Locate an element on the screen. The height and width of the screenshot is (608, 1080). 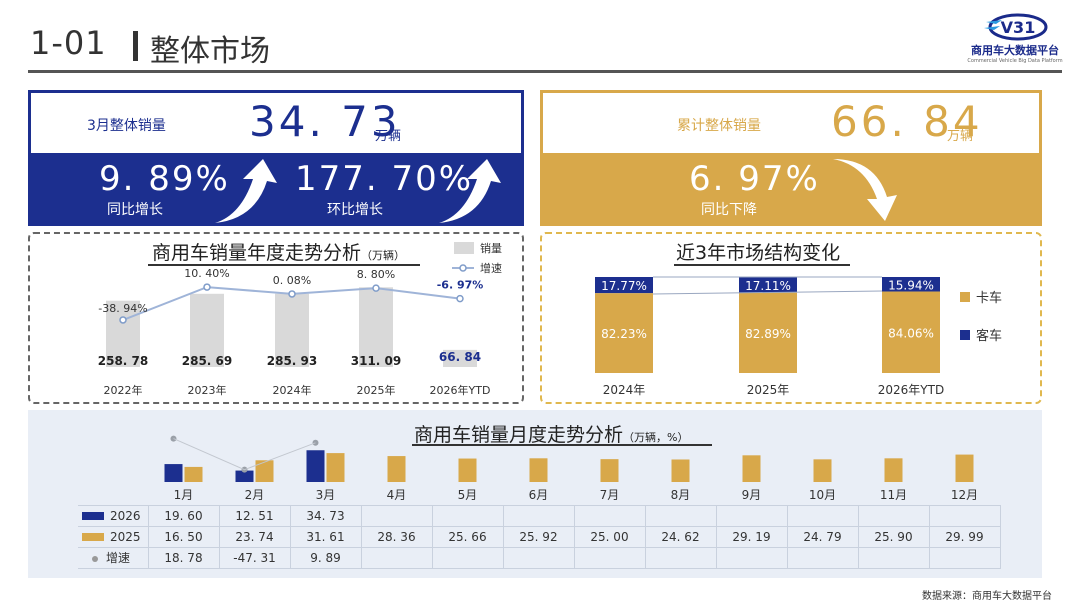
legend-label-truck: 卡车 is located at coordinates (989, 298).